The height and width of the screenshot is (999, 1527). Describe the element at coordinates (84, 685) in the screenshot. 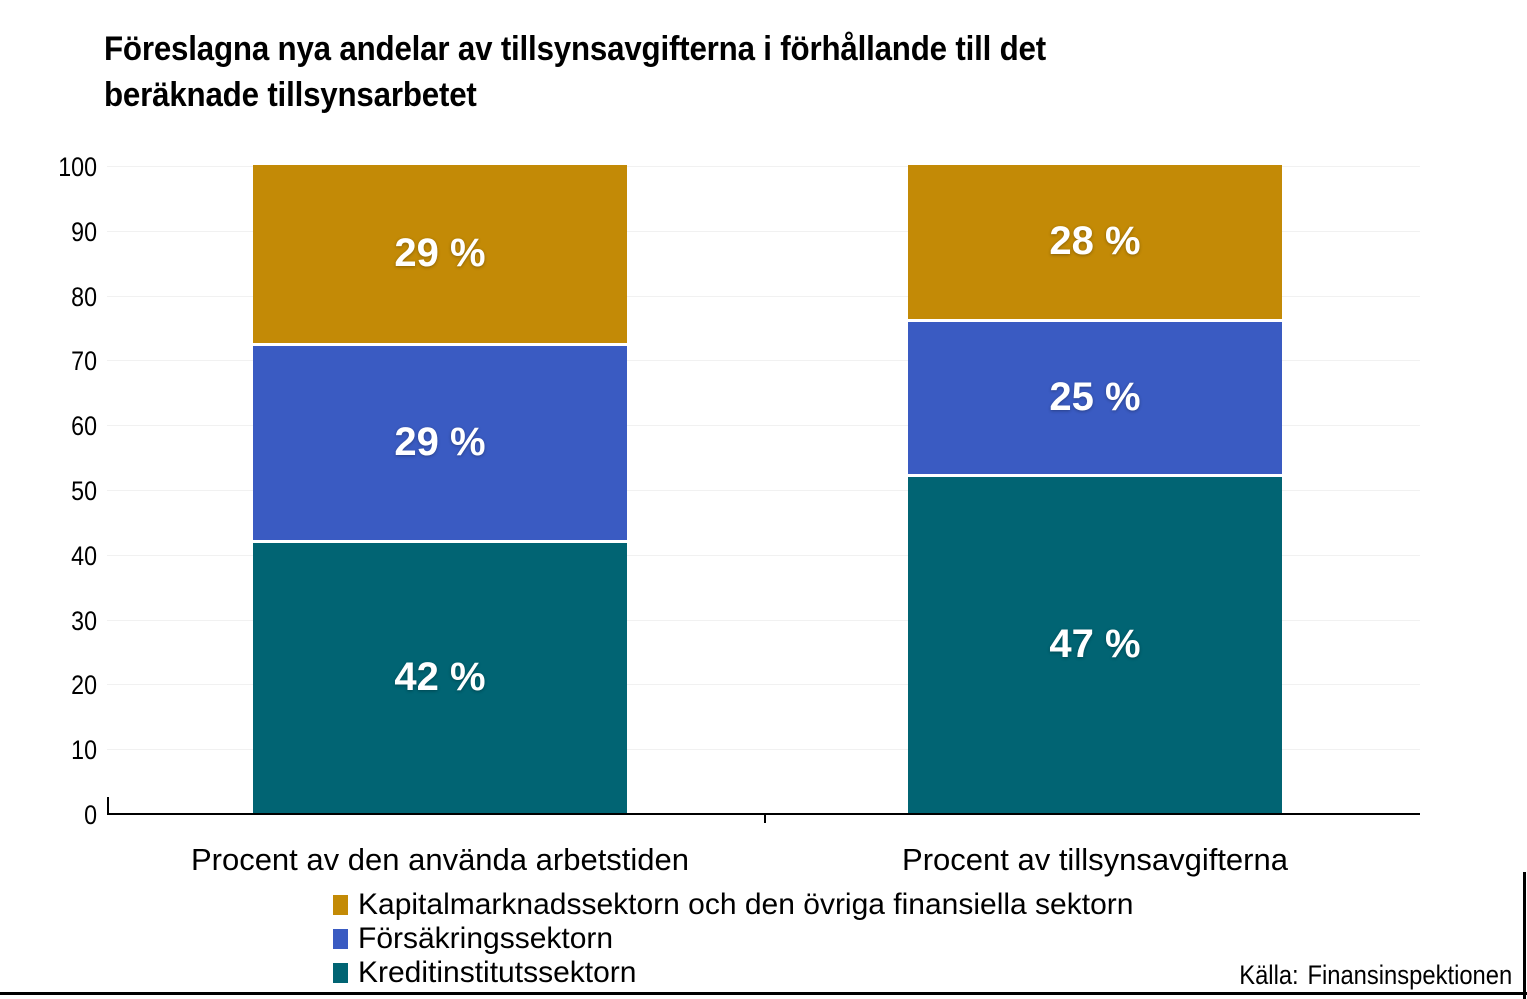

I see `y-axis-tick-label: 20` at that location.